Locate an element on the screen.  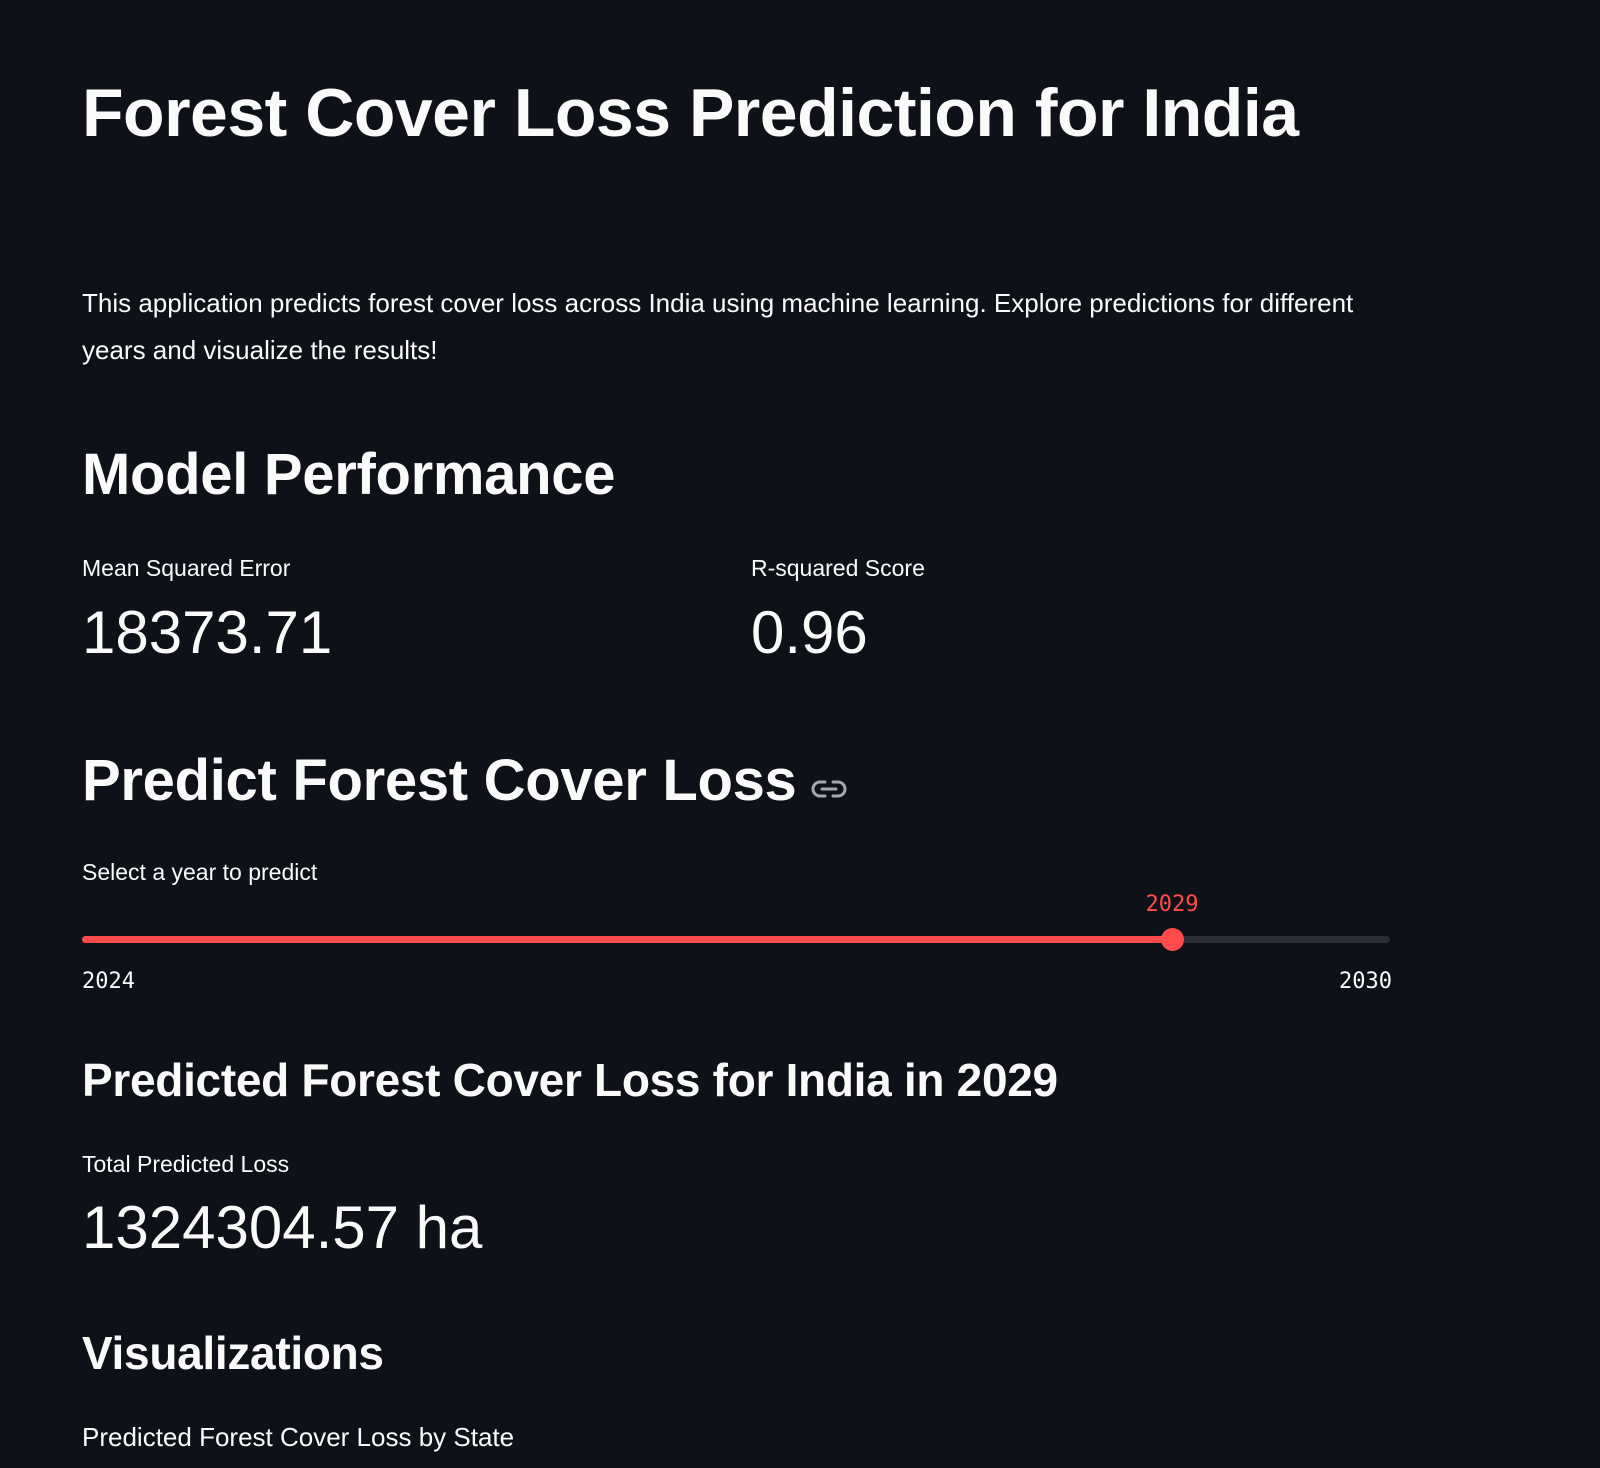
link-icon is located at coordinates (829, 781).